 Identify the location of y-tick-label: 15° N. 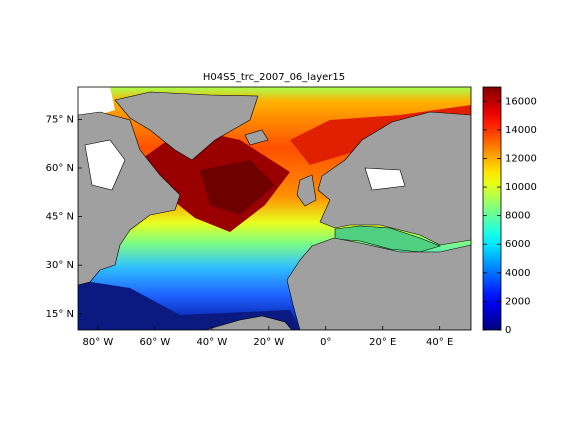
(60, 314).